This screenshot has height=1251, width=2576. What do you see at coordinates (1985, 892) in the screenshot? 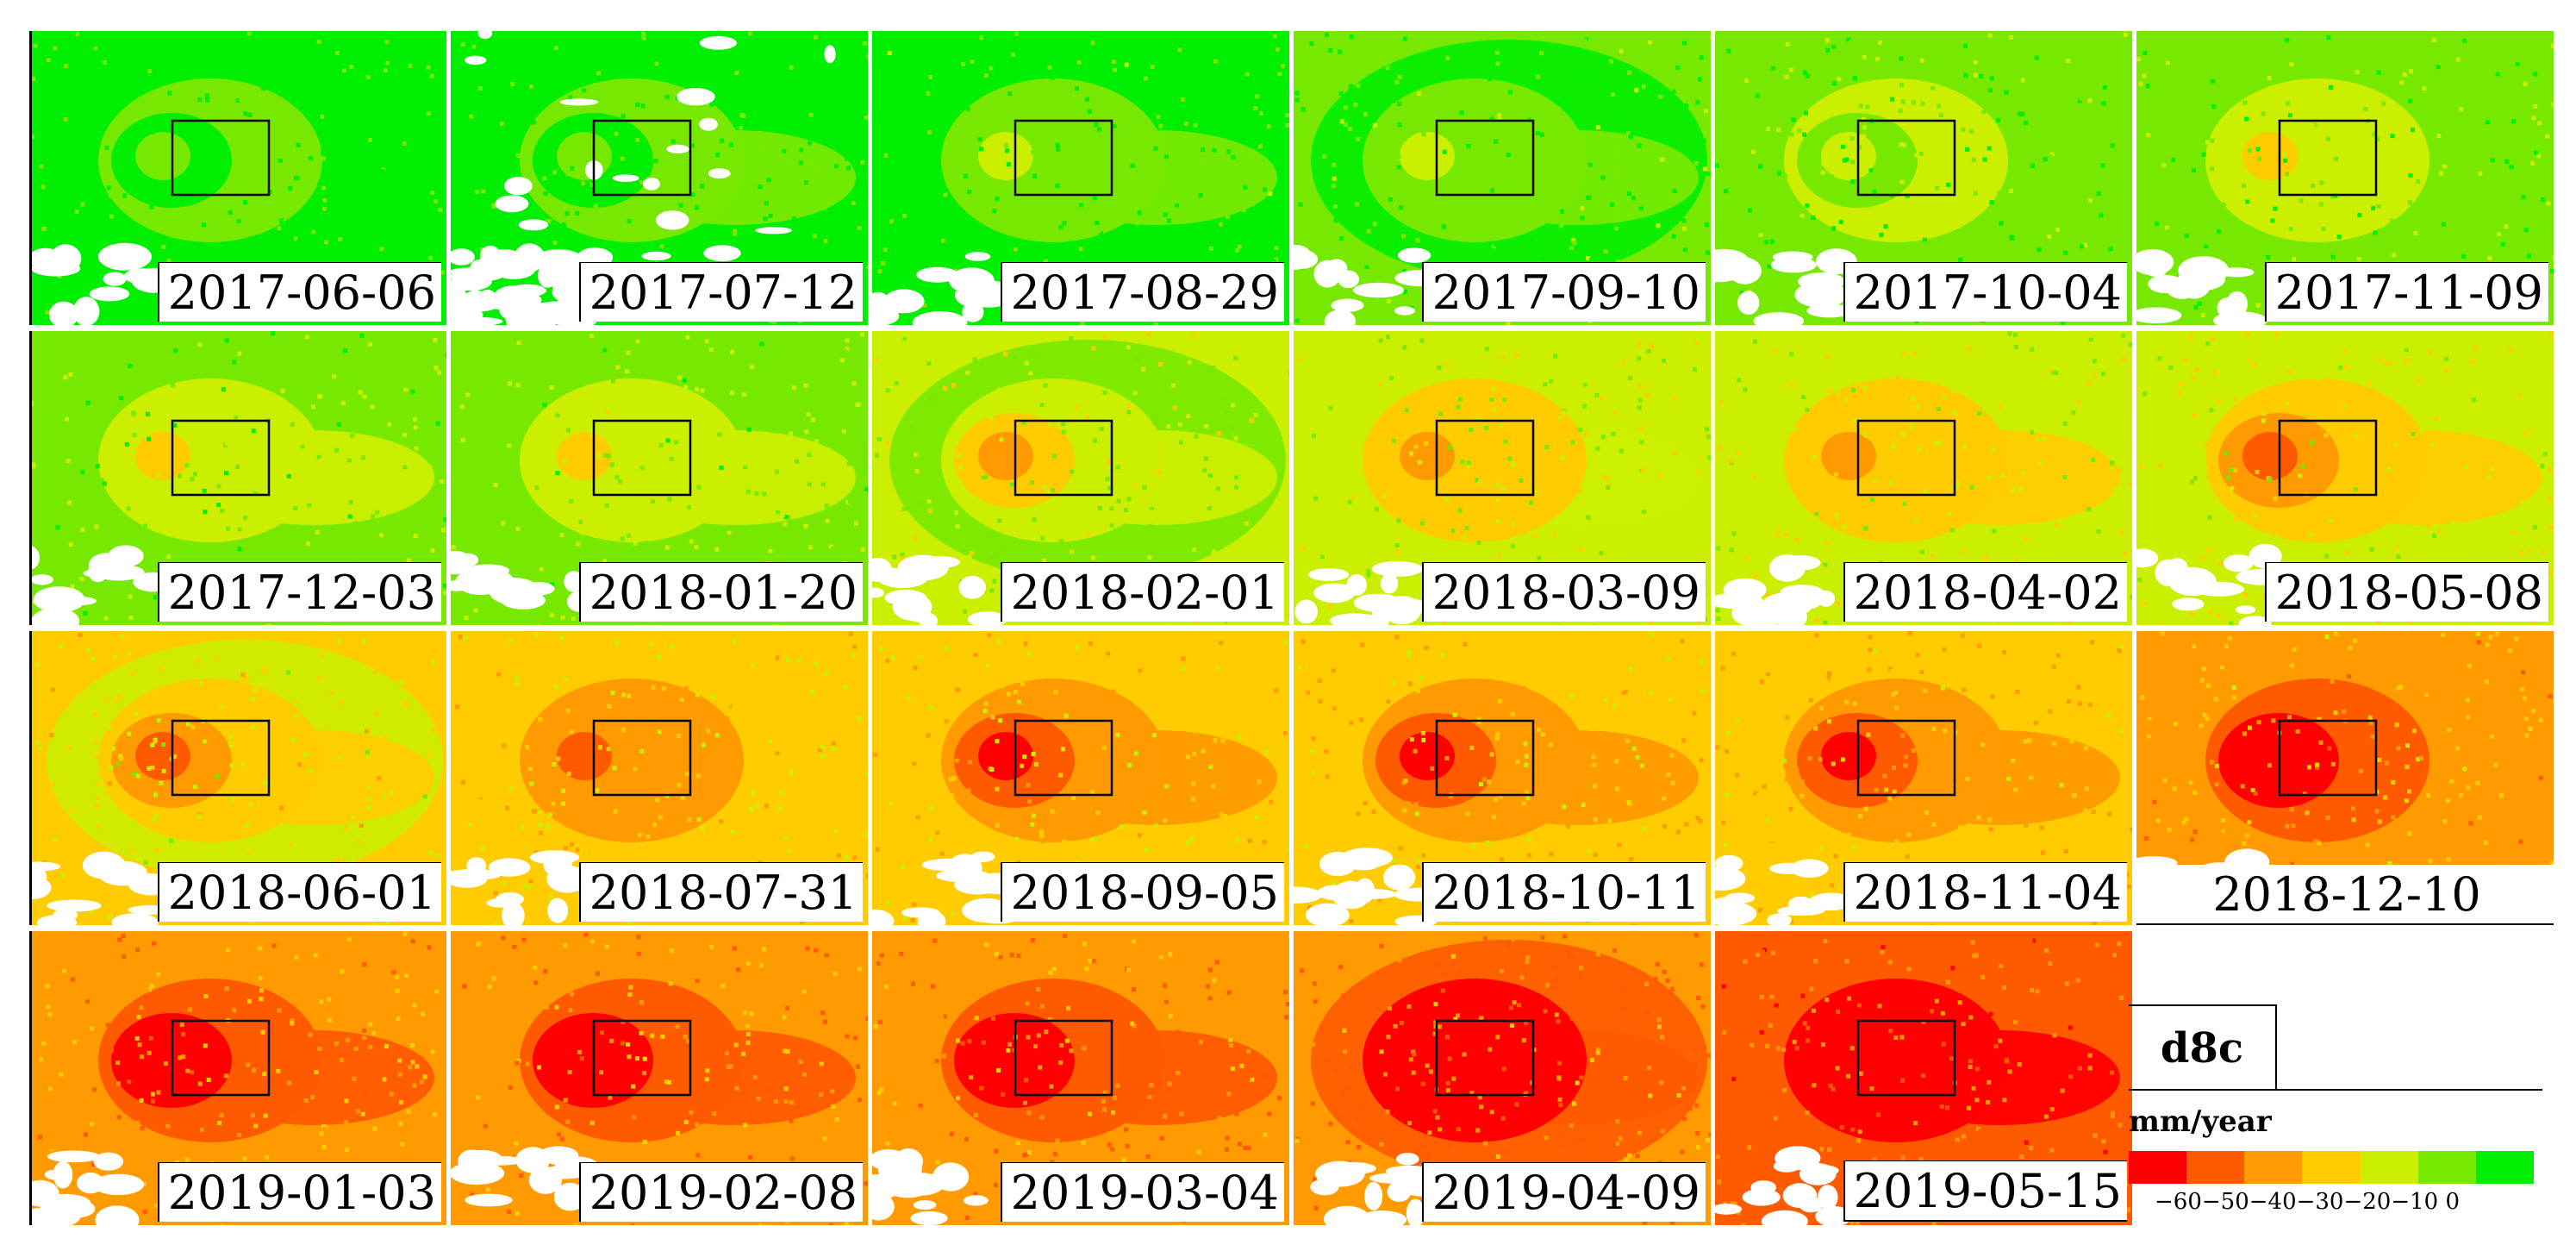
I see `panel-date-label: 2018-11-04` at bounding box center [1985, 892].